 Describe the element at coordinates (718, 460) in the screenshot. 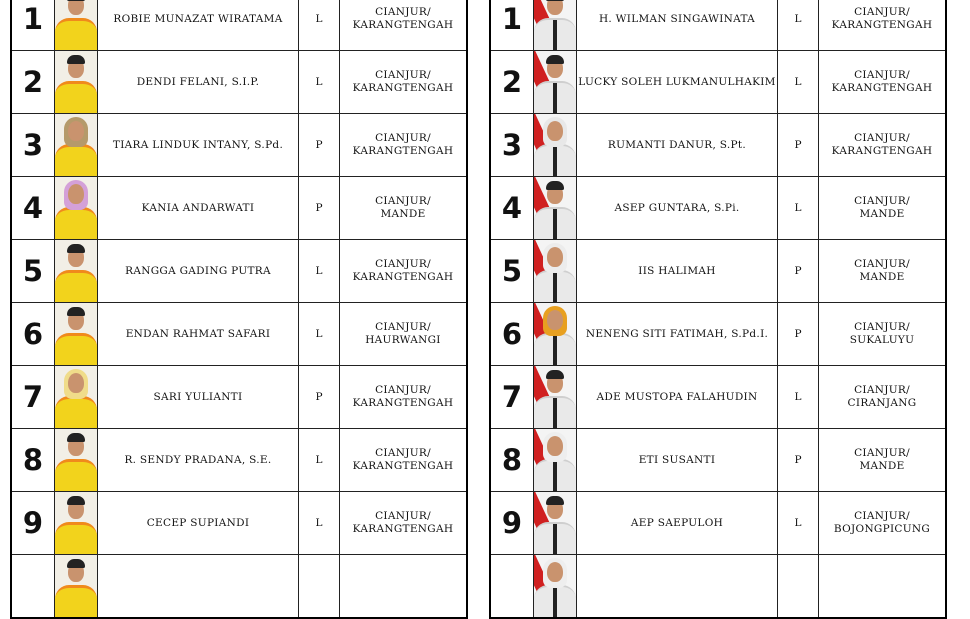

I see `candidate-row: 8 ETI SUSANTI P CIANJUR/MANDE` at that location.